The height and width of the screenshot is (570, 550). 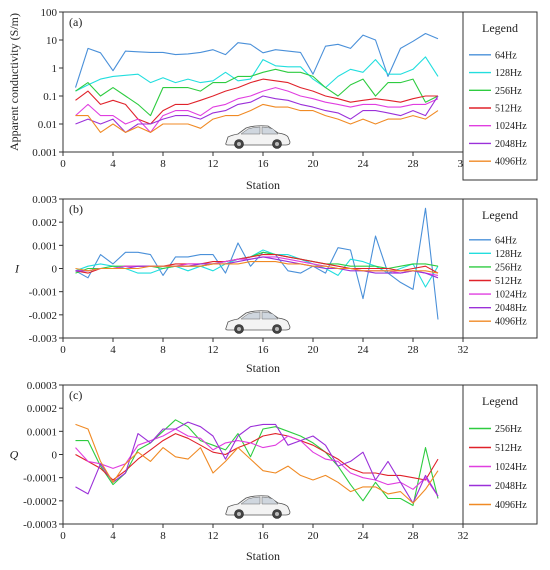 I want to click on y-tick-label: -0.0003, so click(x=40, y=525).